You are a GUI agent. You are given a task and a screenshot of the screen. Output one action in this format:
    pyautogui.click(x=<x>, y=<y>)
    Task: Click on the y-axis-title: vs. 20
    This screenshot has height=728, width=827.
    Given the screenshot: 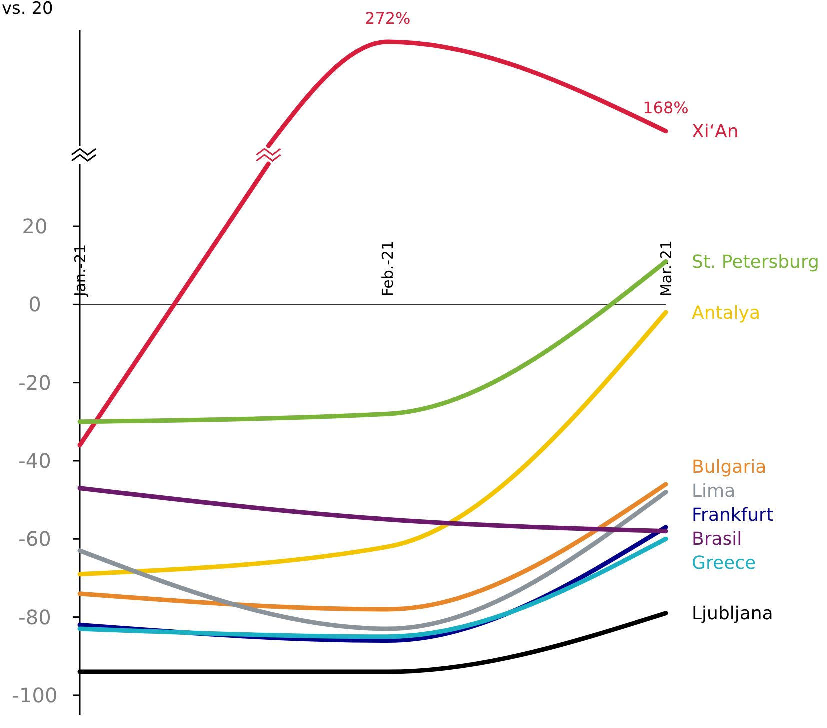 What is the action you would take?
    pyautogui.click(x=28, y=9)
    